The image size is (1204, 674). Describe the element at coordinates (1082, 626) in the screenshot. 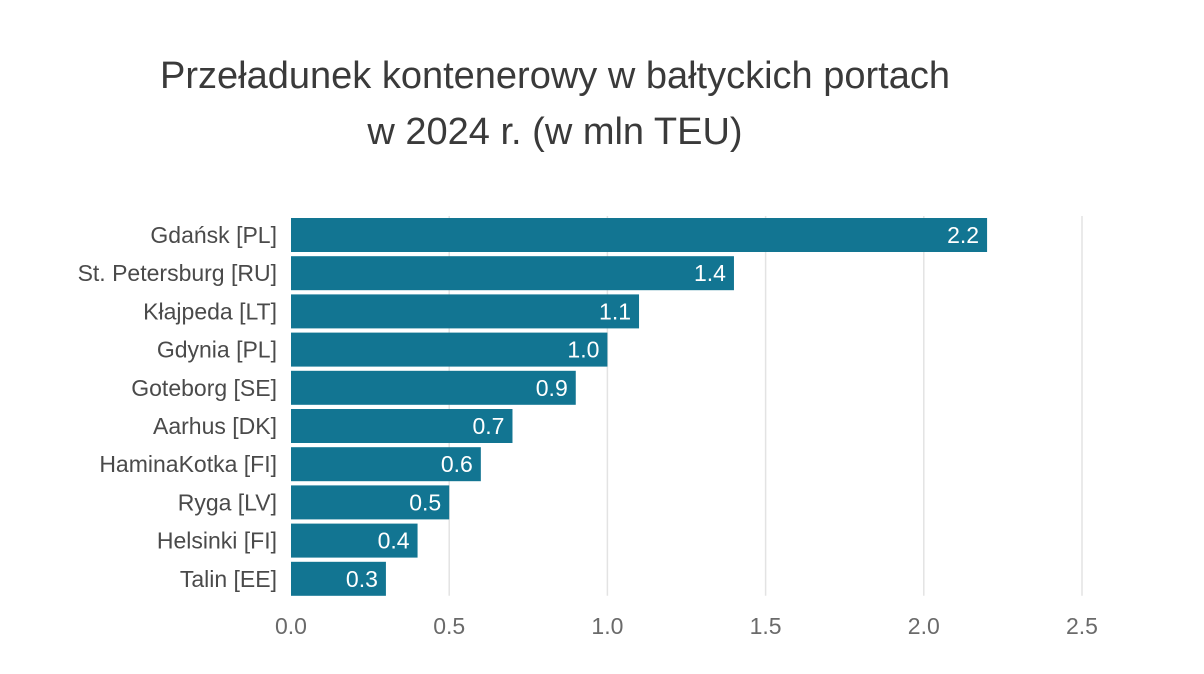

I see `x-tick-label: 2.5` at that location.